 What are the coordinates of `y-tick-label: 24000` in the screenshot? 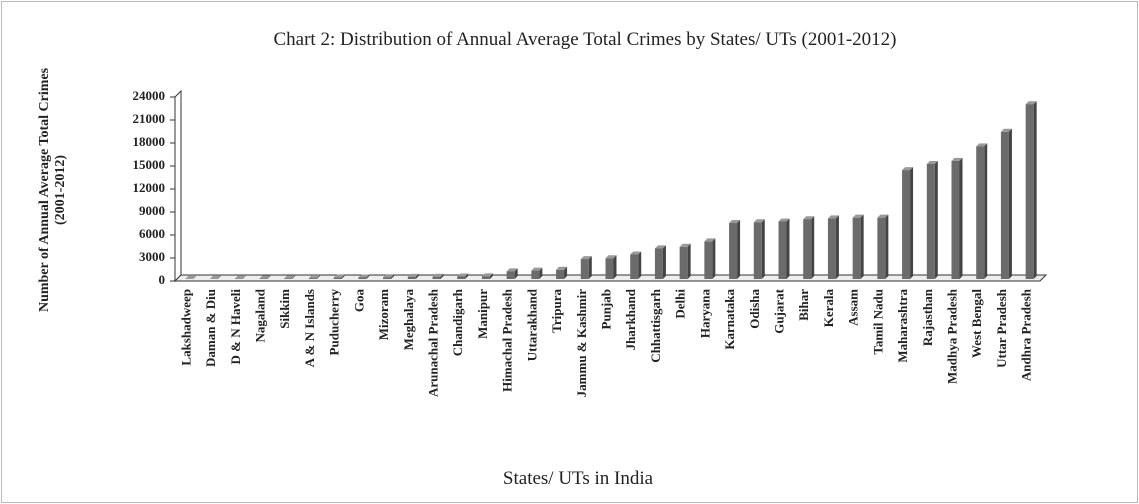 It's located at (149, 95).